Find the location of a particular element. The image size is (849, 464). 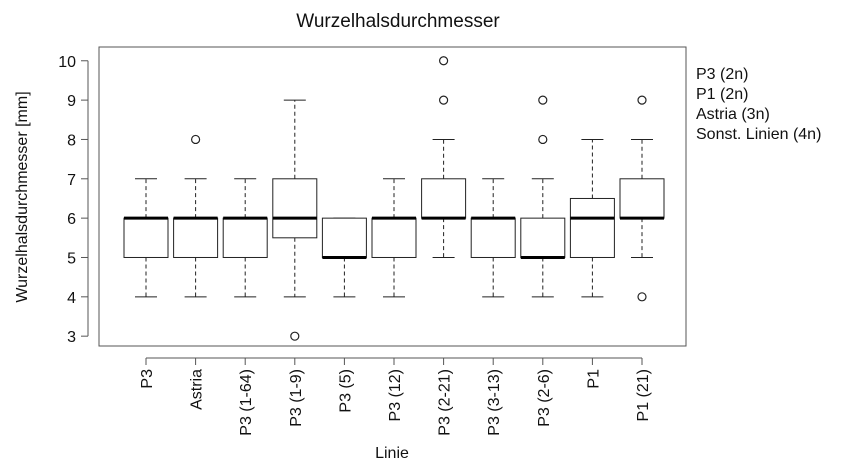

legend-entry-2: Astria (3n) is located at coordinates (733, 114).